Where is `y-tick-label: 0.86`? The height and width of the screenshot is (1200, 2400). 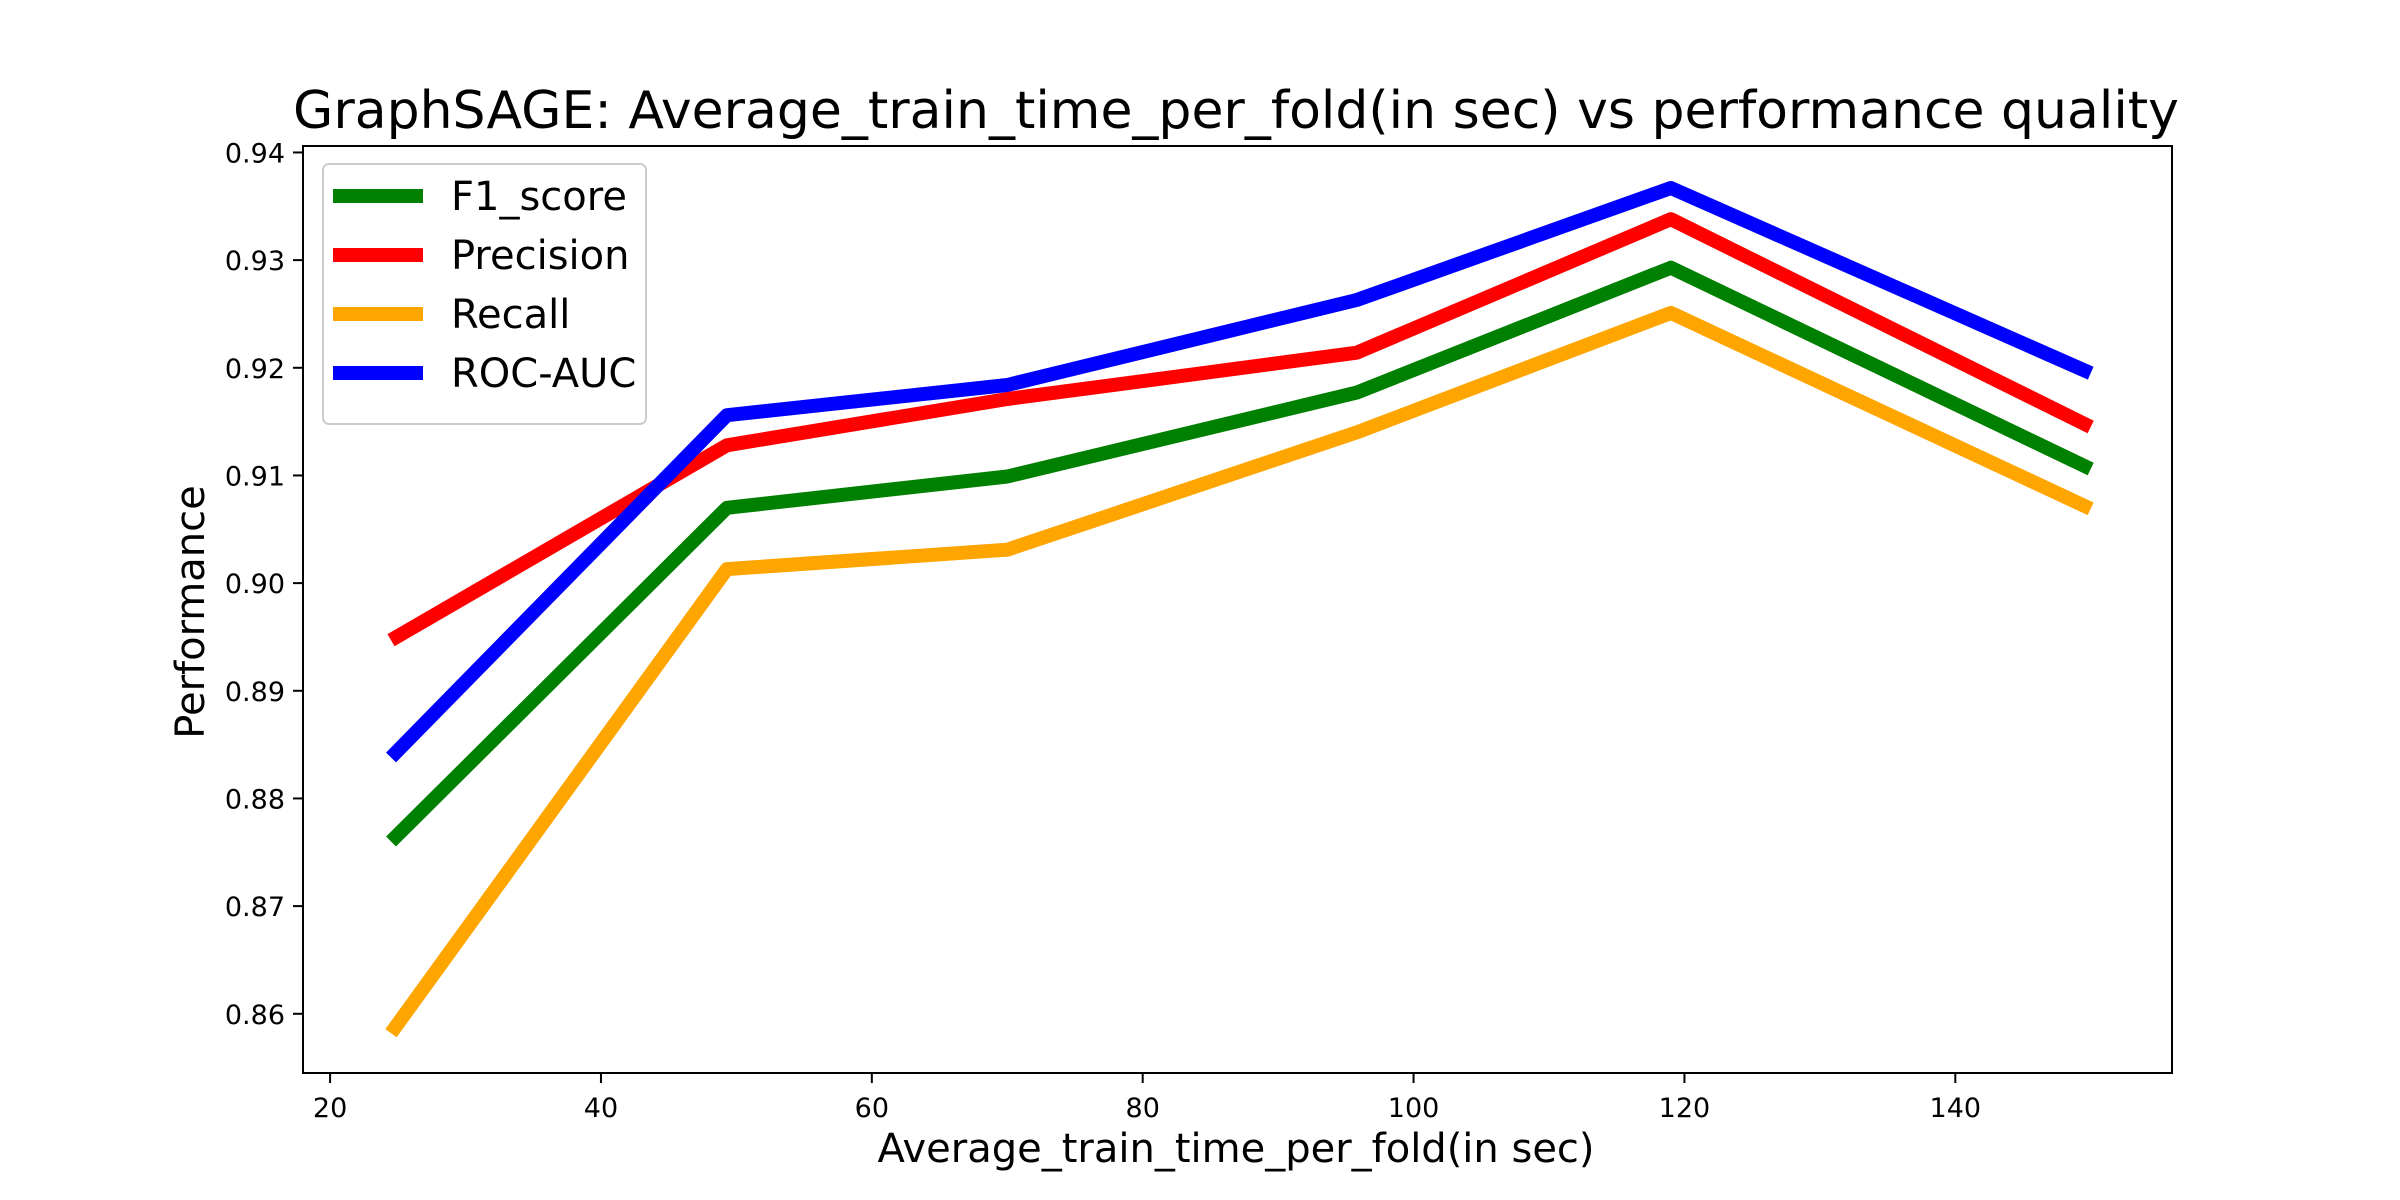
y-tick-label: 0.86 is located at coordinates (255, 1015).